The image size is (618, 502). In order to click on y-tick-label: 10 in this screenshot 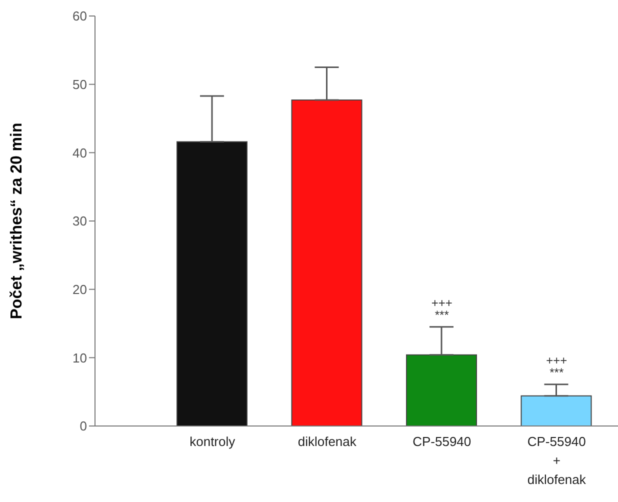, I will do `click(79, 358)`.